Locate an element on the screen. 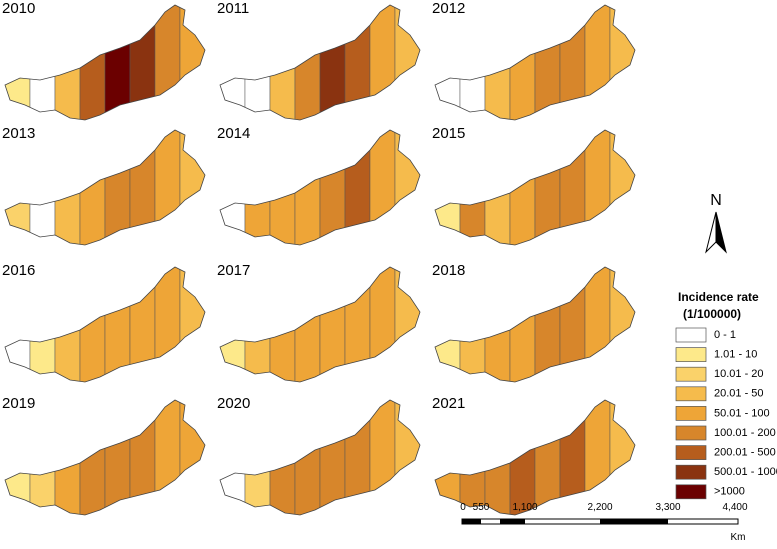 The height and width of the screenshot is (549, 777). year-label: 2014 is located at coordinates (233, 133).